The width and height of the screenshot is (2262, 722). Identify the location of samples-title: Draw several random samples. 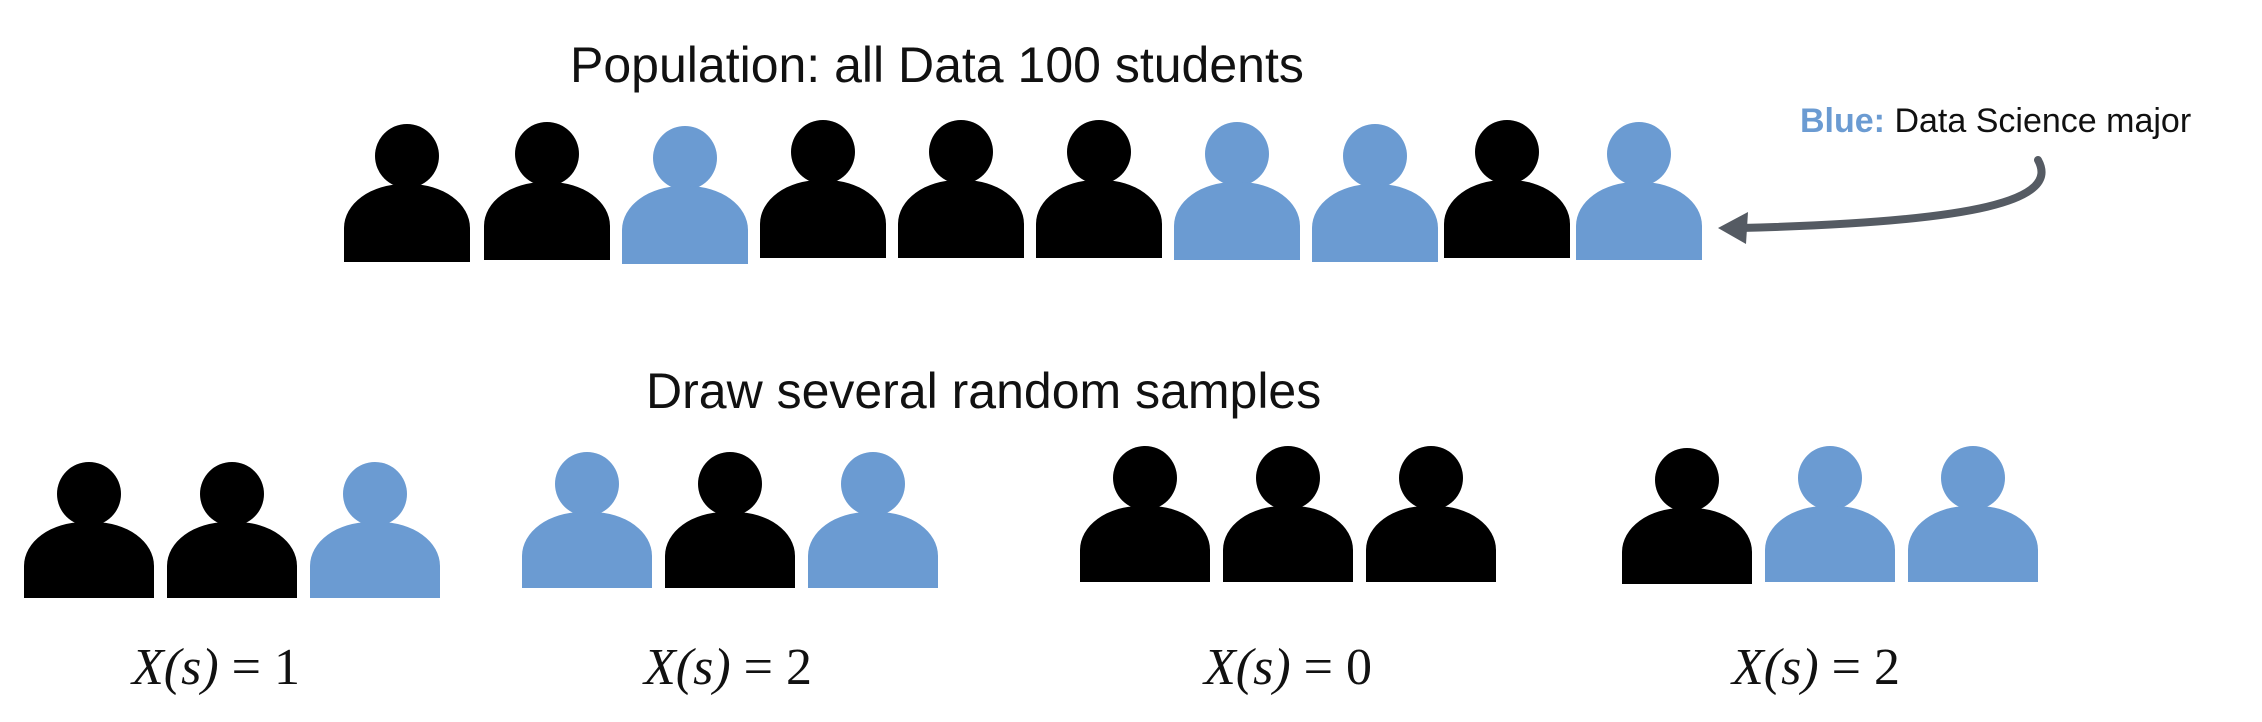
(984, 391).